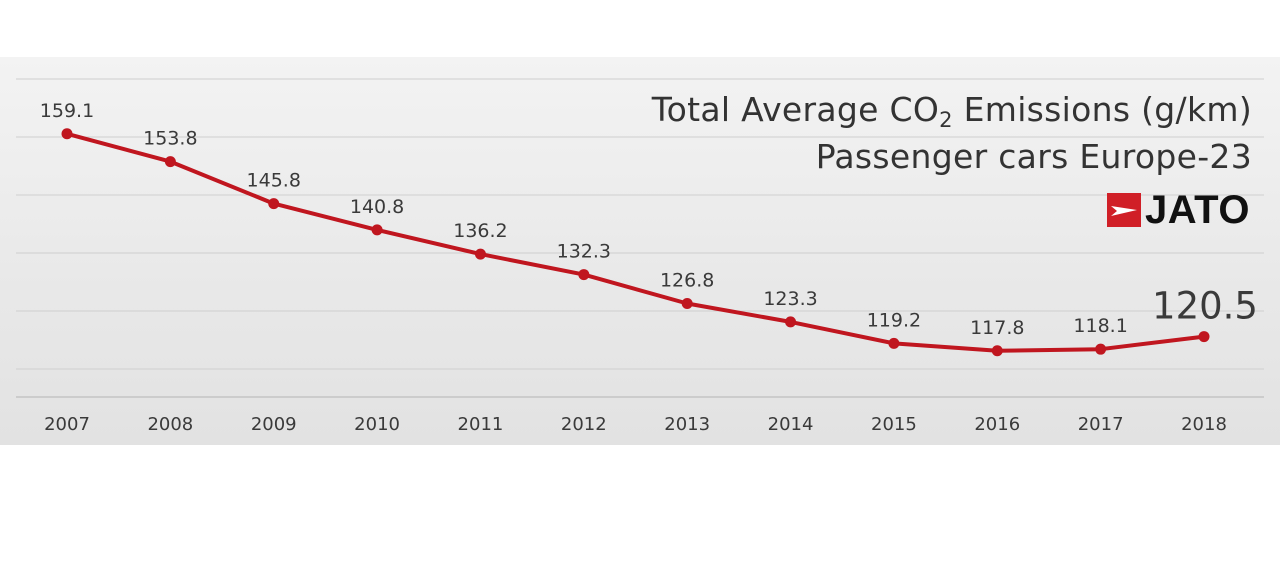 Image resolution: width=1280 pixels, height=582 pixels. Describe the element at coordinates (481, 424) in the screenshot. I see `x-tick-label: 2011` at that location.